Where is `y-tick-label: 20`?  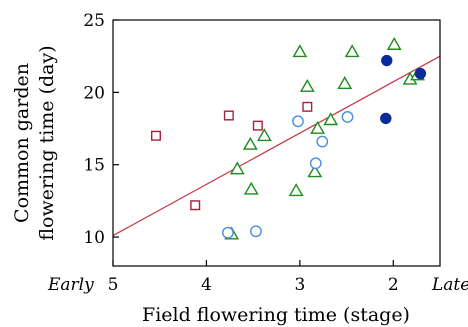
y-tick-label: 20 is located at coordinates (94, 93).